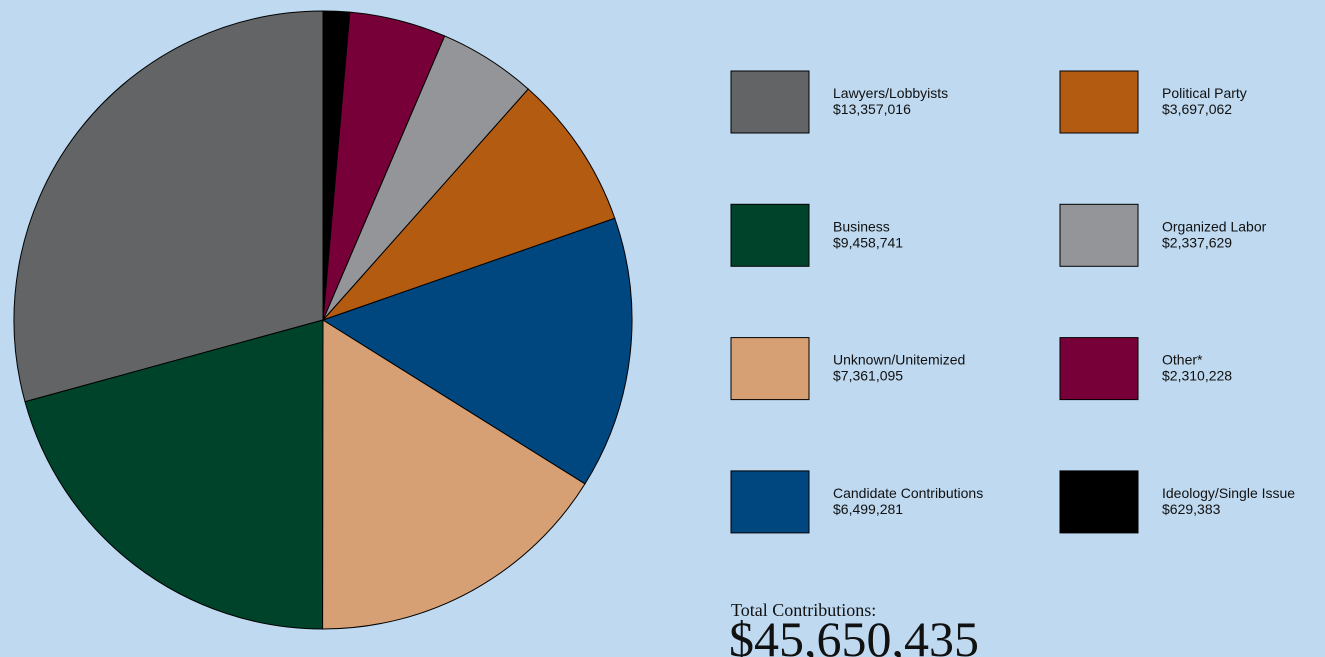 This screenshot has height=657, width=1325. Describe the element at coordinates (1182, 360) in the screenshot. I see `legend-label: Other*` at that location.